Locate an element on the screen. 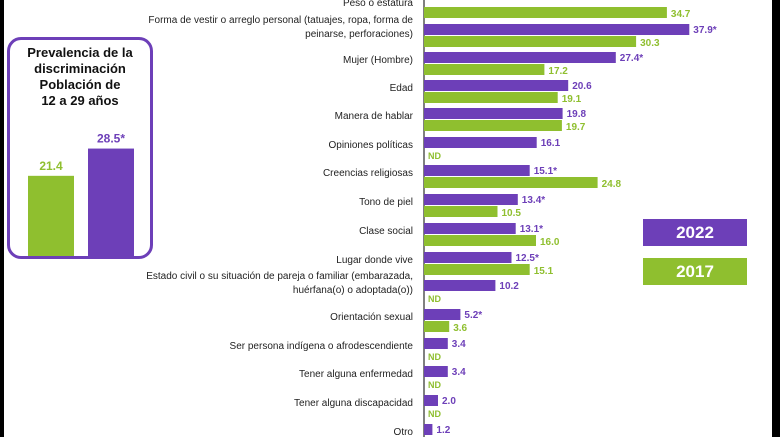 The height and width of the screenshot is (437, 780). category-label-line: Clase social is located at coordinates (386, 231).